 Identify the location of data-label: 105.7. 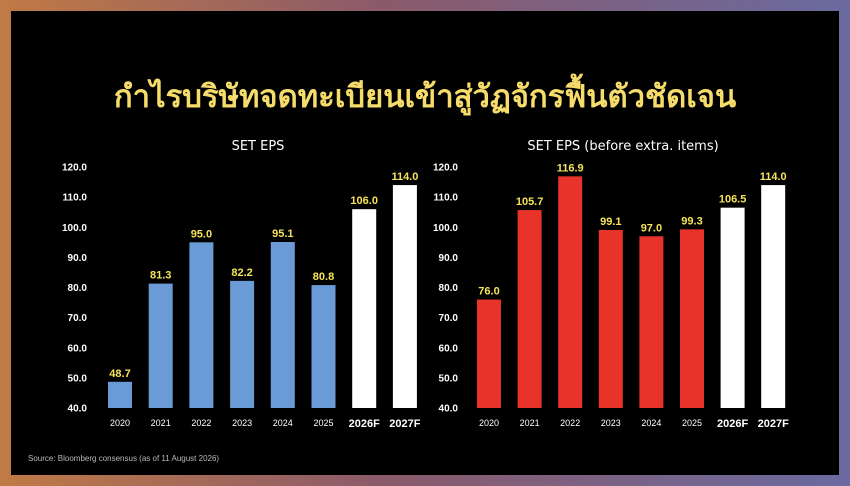
(530, 202).